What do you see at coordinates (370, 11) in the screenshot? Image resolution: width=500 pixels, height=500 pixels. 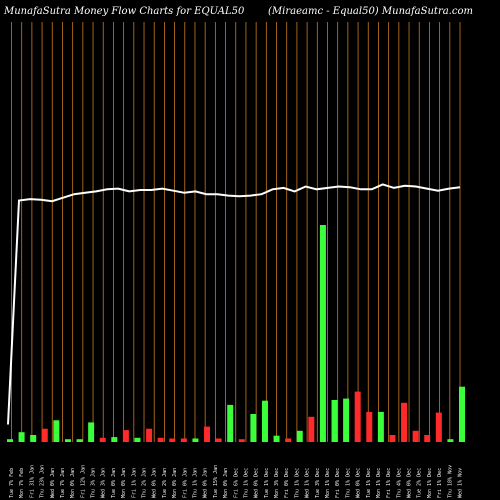 I see `chart-title-right: (Miraeamc - Equal50) MunafaSutra.com` at bounding box center [370, 11].